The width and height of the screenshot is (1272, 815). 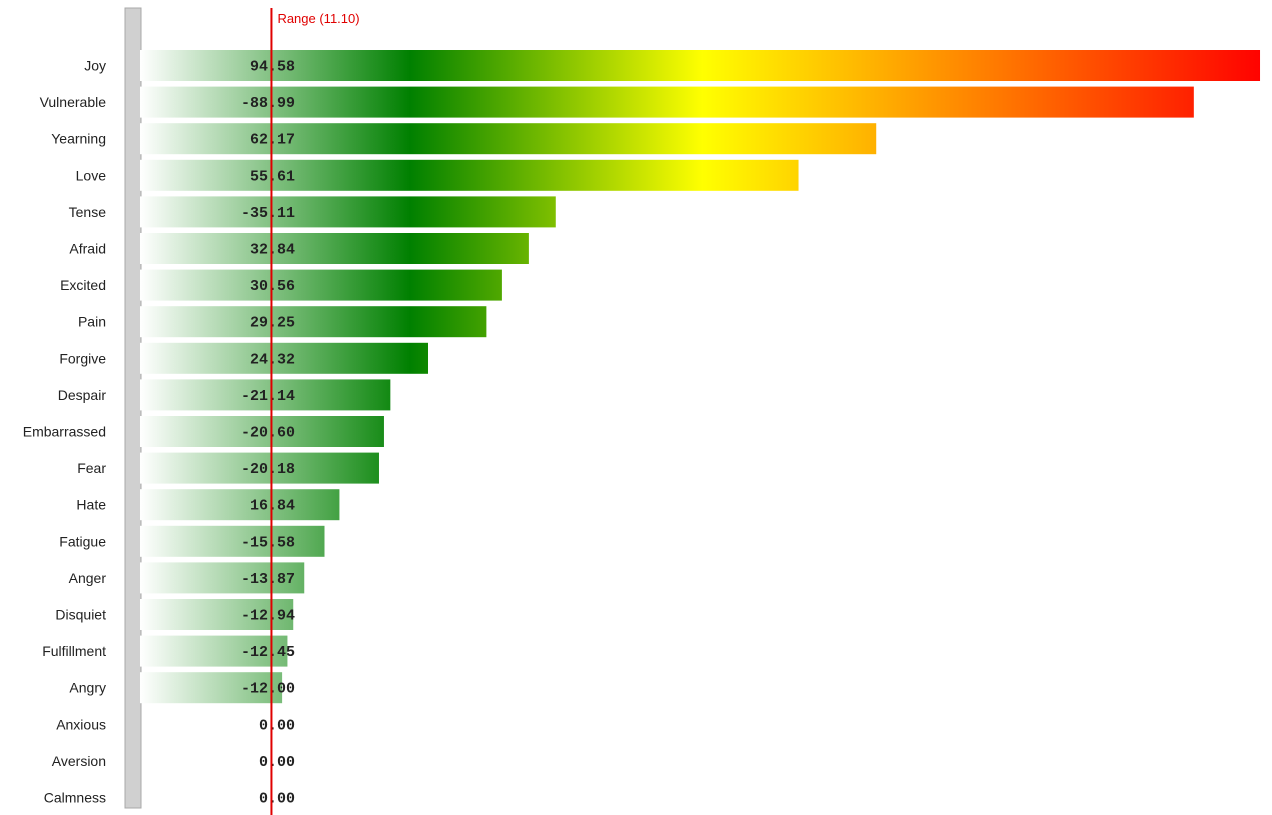 What do you see at coordinates (268, 689) in the screenshot?
I see `value-label: -12.00` at bounding box center [268, 689].